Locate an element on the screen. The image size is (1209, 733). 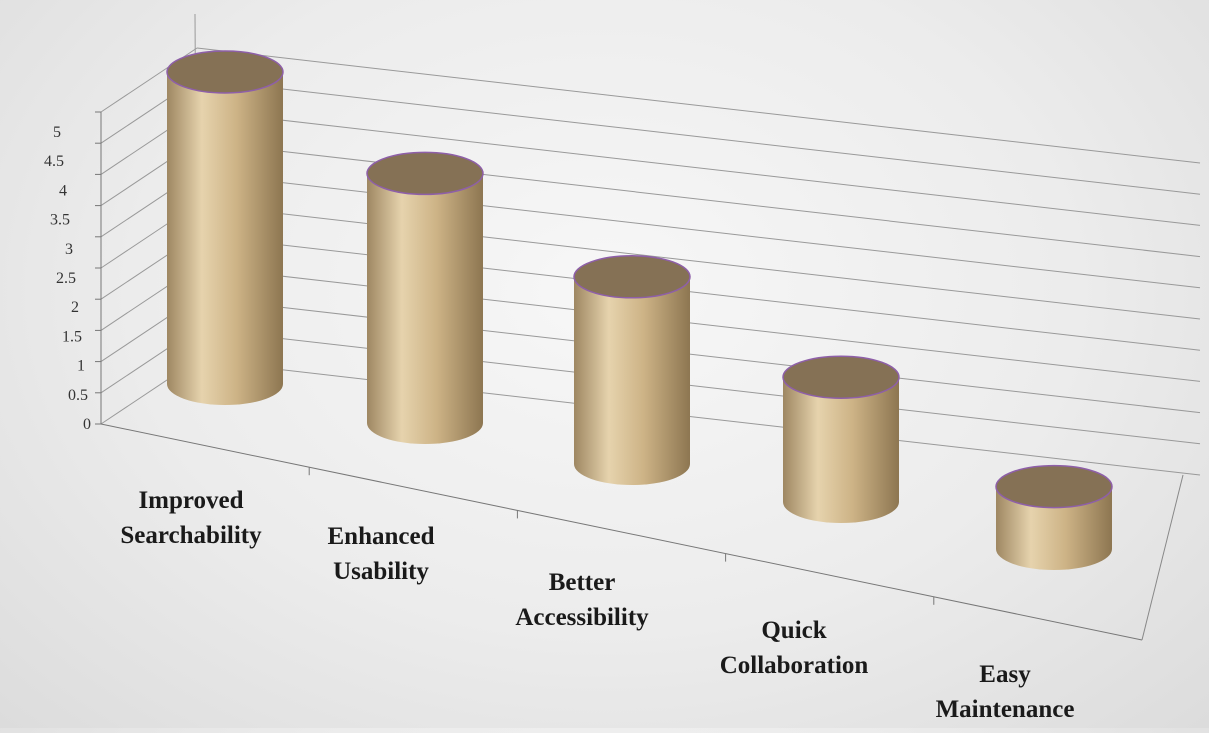
y-tick-label: 4 is located at coordinates (63, 190).